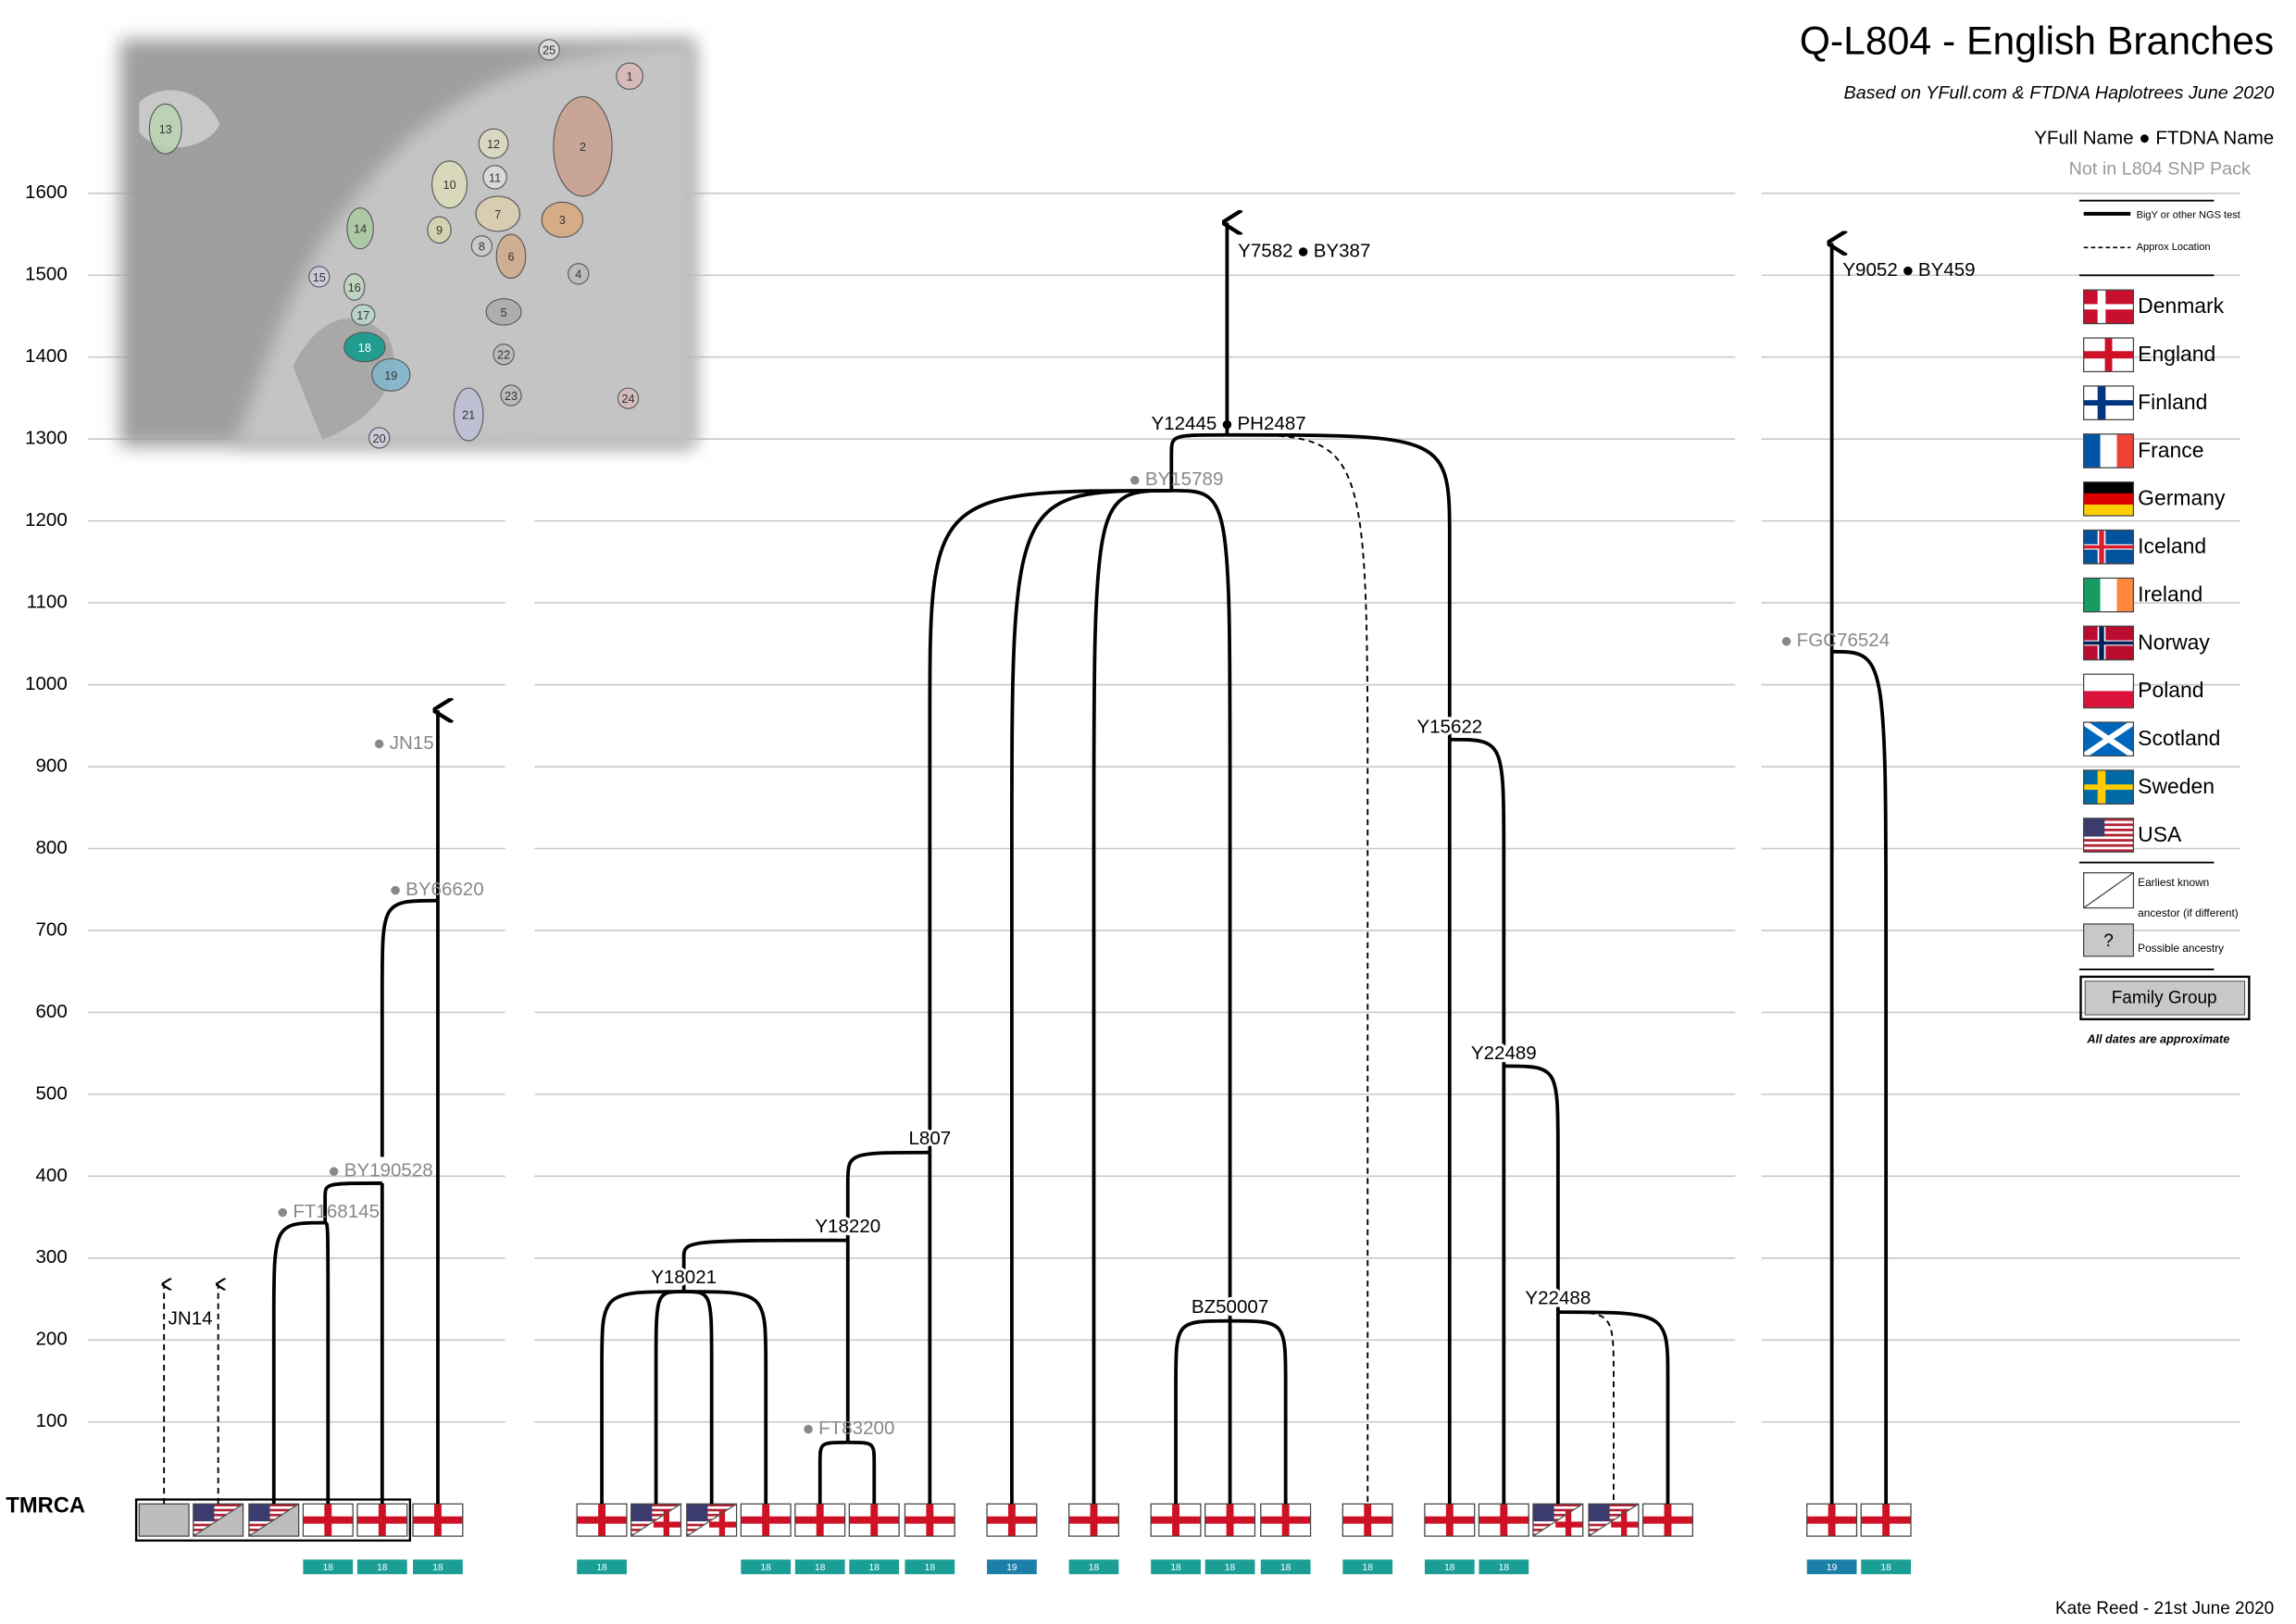  I want to click on footer: Kate Reed - 21st June 2020, so click(2164, 1608).